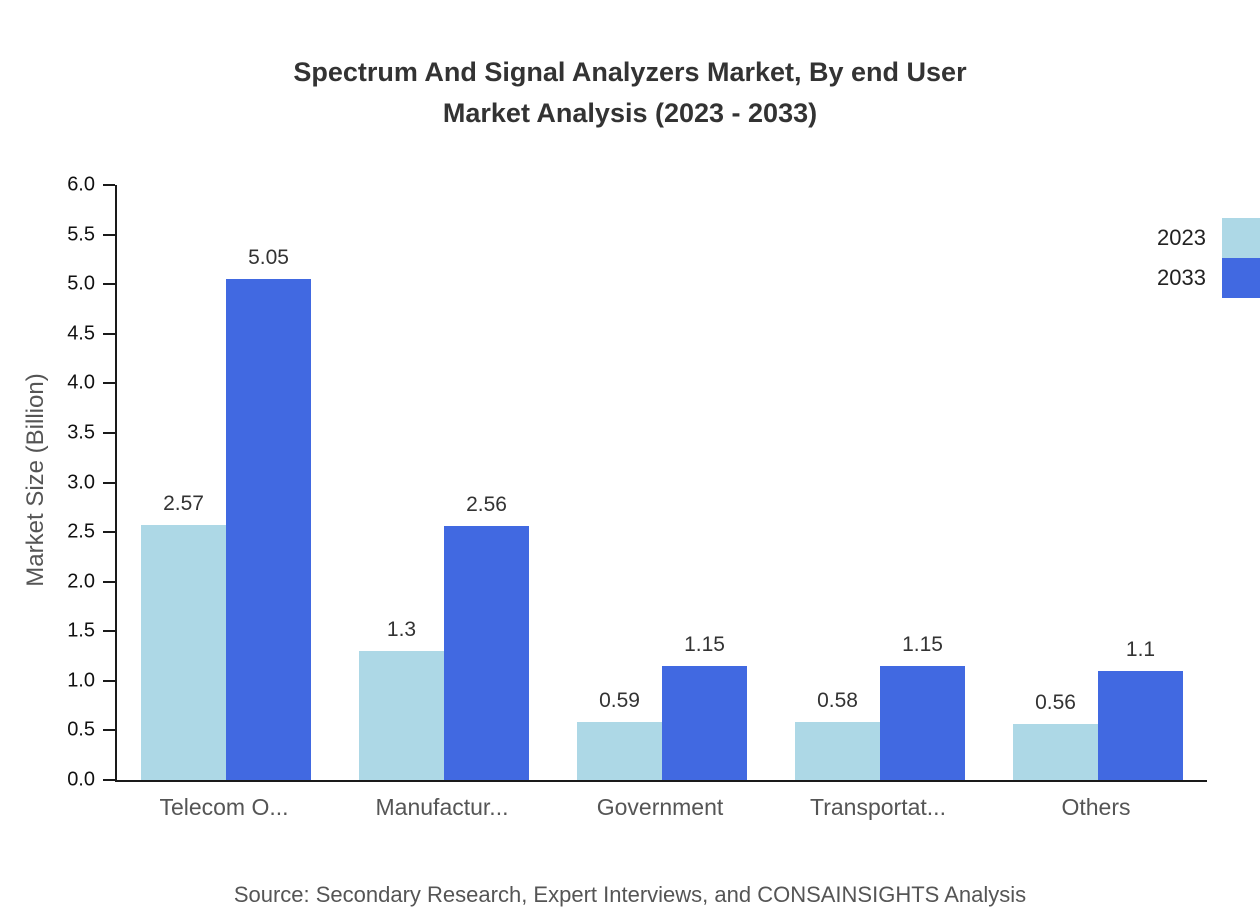 This screenshot has height=920, width=1260. I want to click on bar-value-label: 2.57, so click(183, 504).